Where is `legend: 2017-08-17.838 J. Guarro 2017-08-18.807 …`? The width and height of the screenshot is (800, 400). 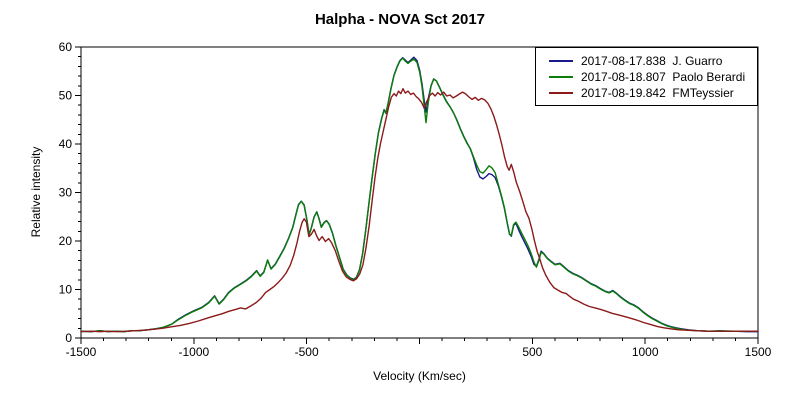
legend: 2017-08-17.838 J. Guarro 2017-08-18.807 … is located at coordinates (646, 76).